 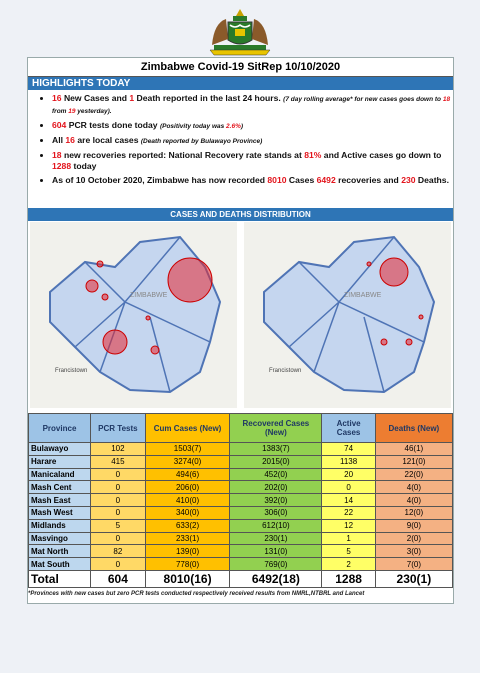 I want to click on cell: 74, so click(x=348, y=449).